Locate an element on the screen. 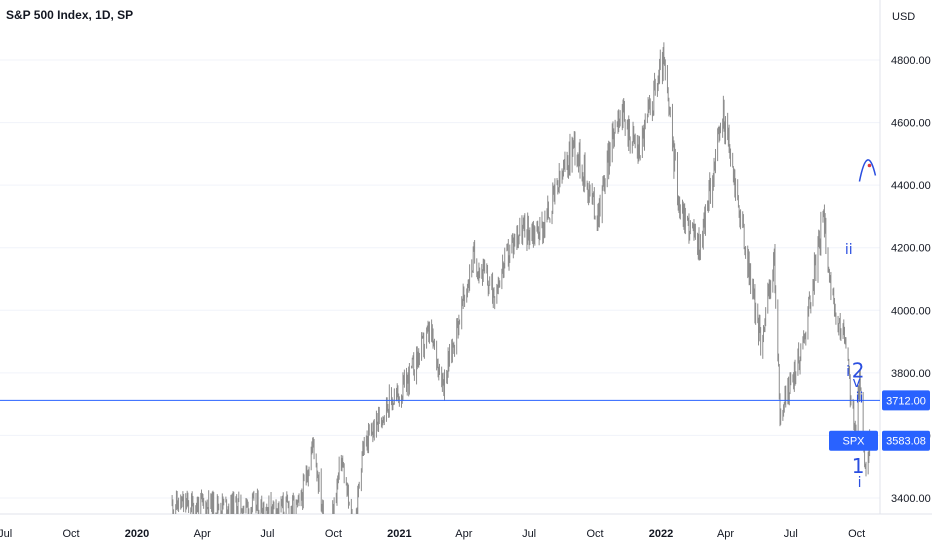 The width and height of the screenshot is (932, 555). wave-label: v is located at coordinates (857, 383).